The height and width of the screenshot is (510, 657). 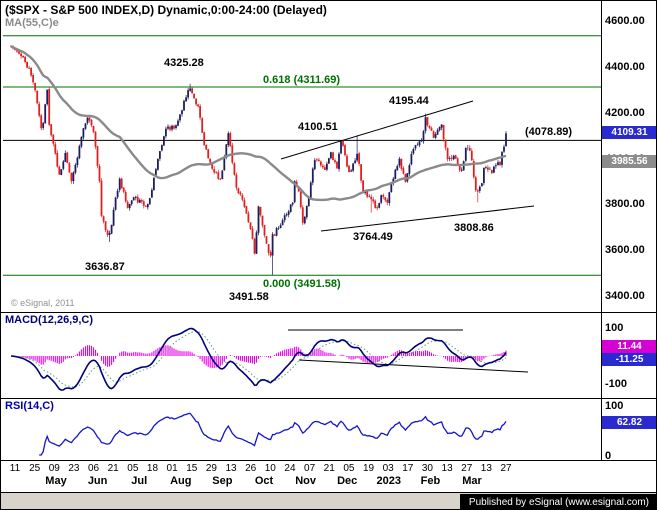 What do you see at coordinates (625, 112) in the screenshot?
I see `price-axis-tick: 4200.00` at bounding box center [625, 112].